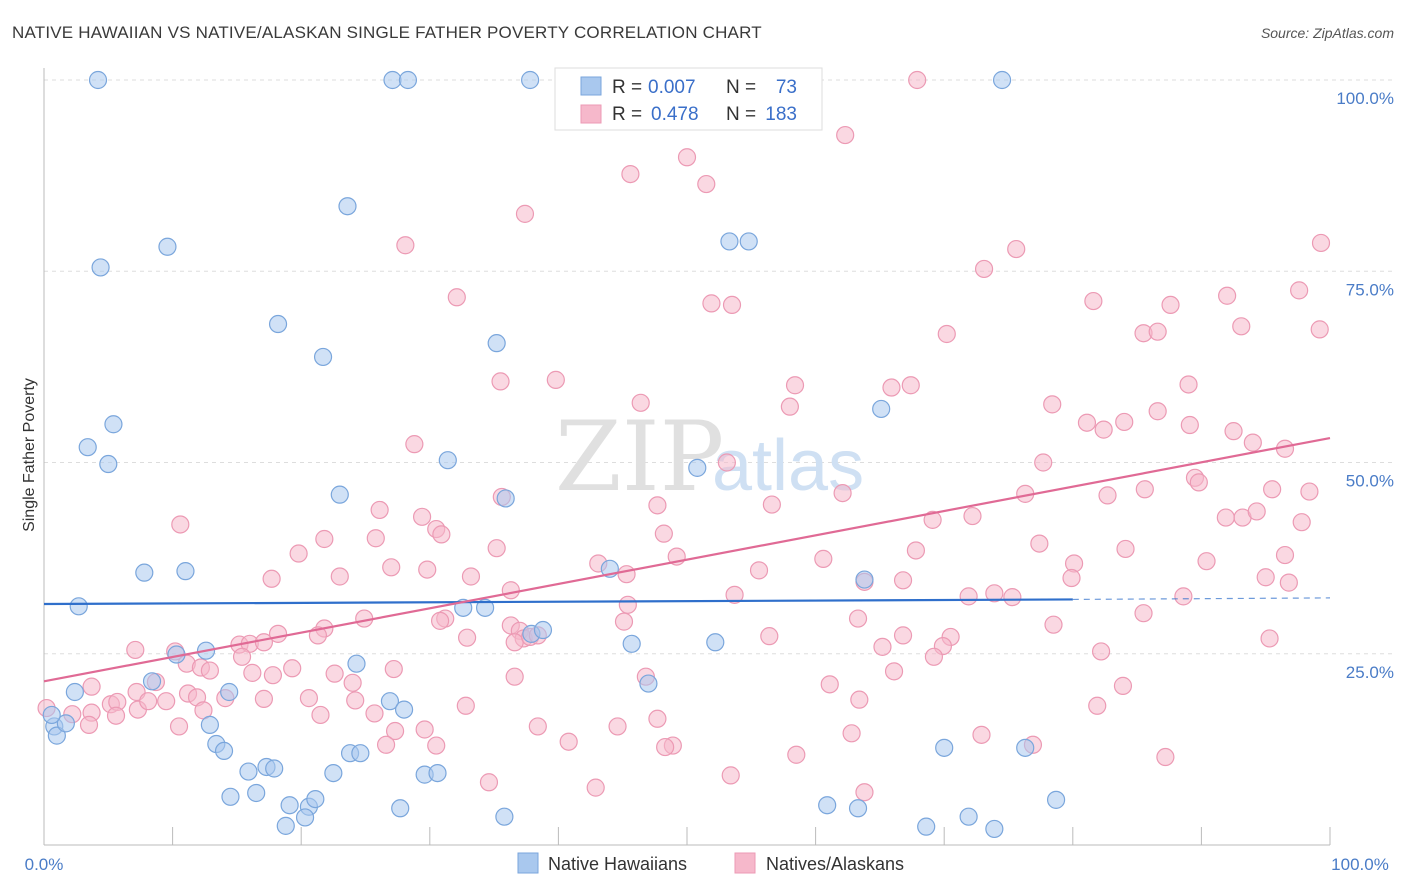 Image resolution: width=1406 pixels, height=892 pixels. Describe the element at coordinates (1370, 289) in the screenshot. I see `y-tick-label-2: 75.0%` at that location.